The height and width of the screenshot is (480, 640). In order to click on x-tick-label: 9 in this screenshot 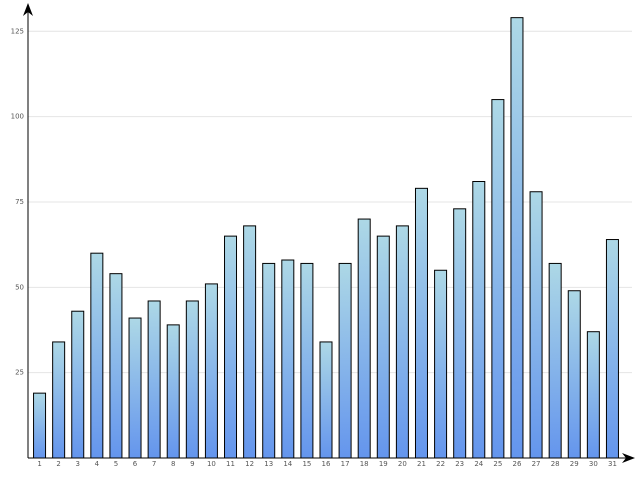, I will do `click(192, 464)`.